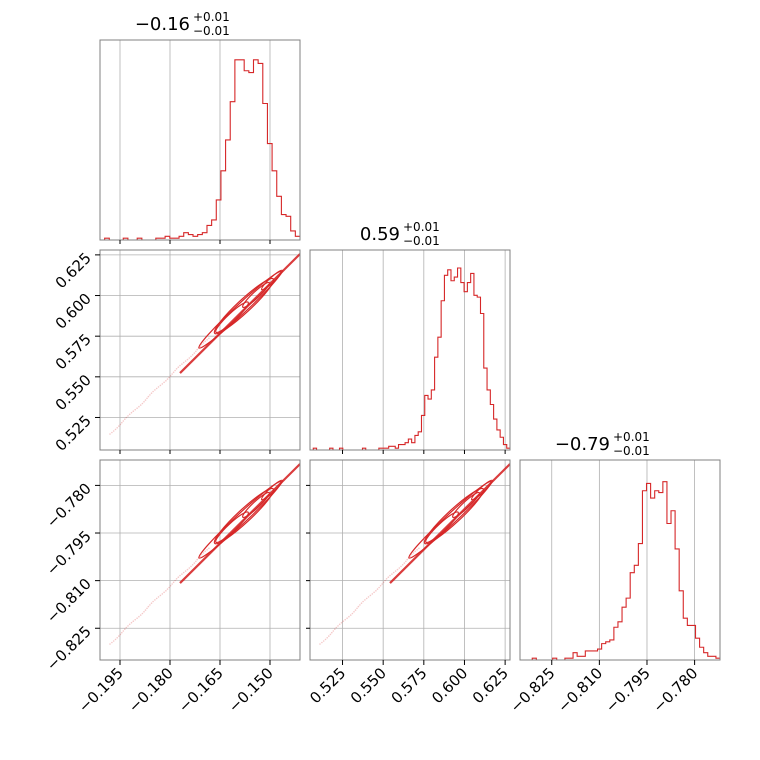 The image size is (760, 760). I want to click on x-tick-label: −0.195, so click(101, 690).